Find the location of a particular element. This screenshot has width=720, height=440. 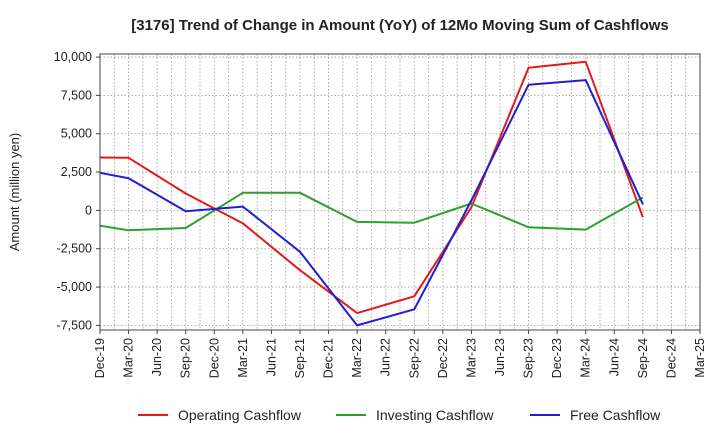

x-tick-label: Dec-21 is located at coordinates (329, 358).